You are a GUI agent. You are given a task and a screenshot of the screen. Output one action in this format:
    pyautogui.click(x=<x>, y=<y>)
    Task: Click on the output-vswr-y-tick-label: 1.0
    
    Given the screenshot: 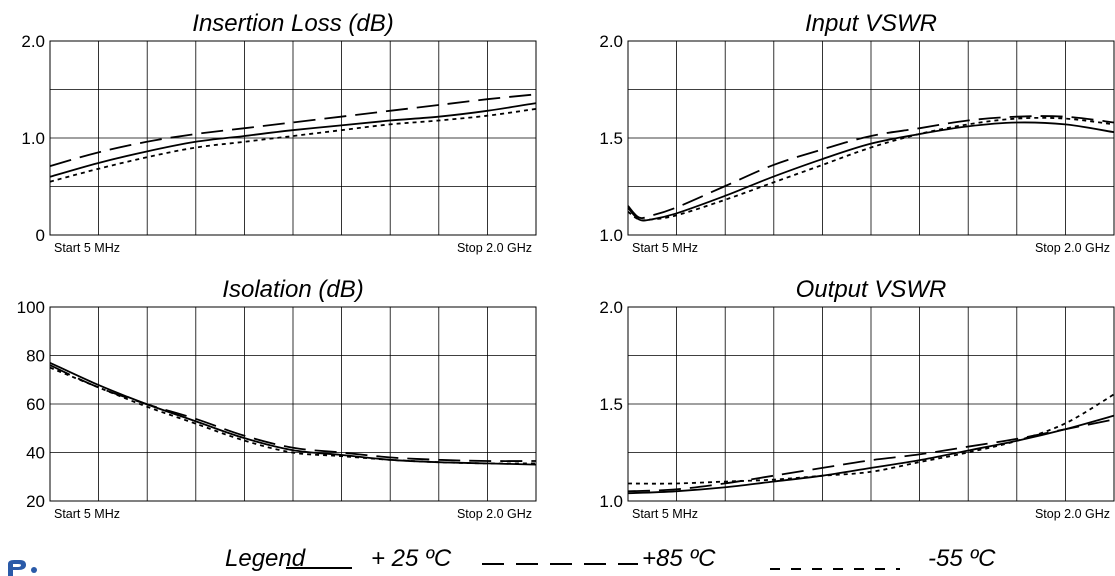 What is the action you would take?
    pyautogui.click(x=611, y=501)
    